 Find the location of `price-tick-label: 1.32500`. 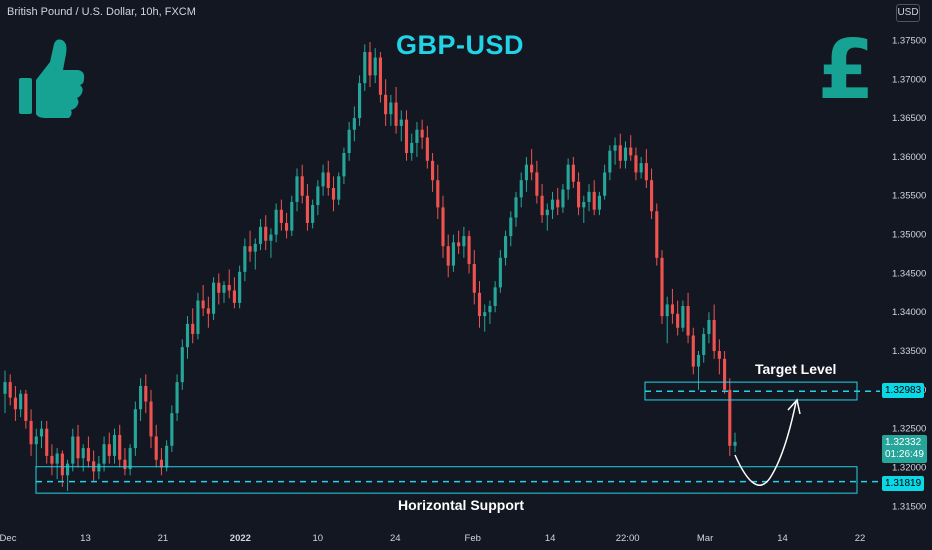

price-tick-label: 1.32500 is located at coordinates (909, 429).